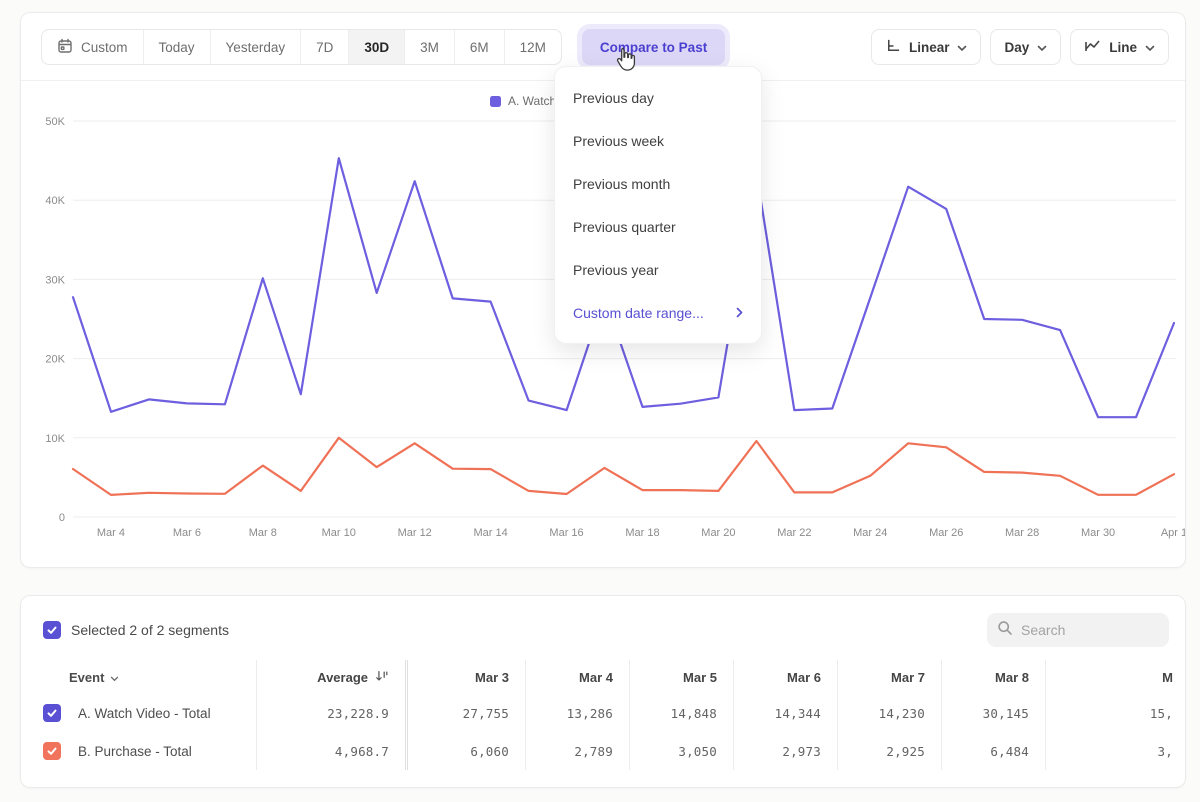  What do you see at coordinates (56, 677) in the screenshot?
I see `header-checkbox-spacer` at bounding box center [56, 677].